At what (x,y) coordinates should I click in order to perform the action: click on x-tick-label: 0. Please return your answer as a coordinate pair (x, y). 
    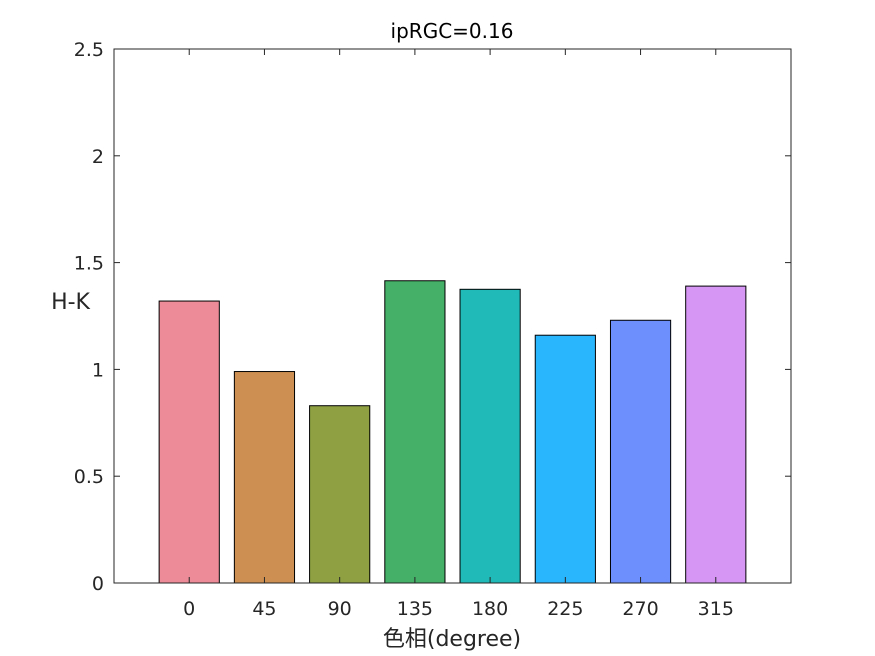
    Looking at the image, I should click on (189, 609).